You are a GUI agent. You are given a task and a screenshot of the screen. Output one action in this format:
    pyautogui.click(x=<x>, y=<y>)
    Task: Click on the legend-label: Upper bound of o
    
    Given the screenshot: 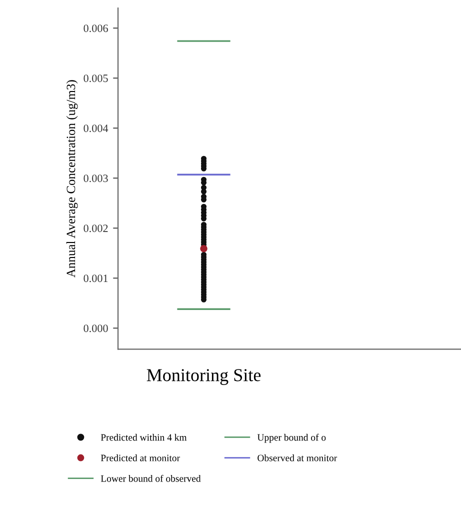 What is the action you would take?
    pyautogui.click(x=291, y=438)
    